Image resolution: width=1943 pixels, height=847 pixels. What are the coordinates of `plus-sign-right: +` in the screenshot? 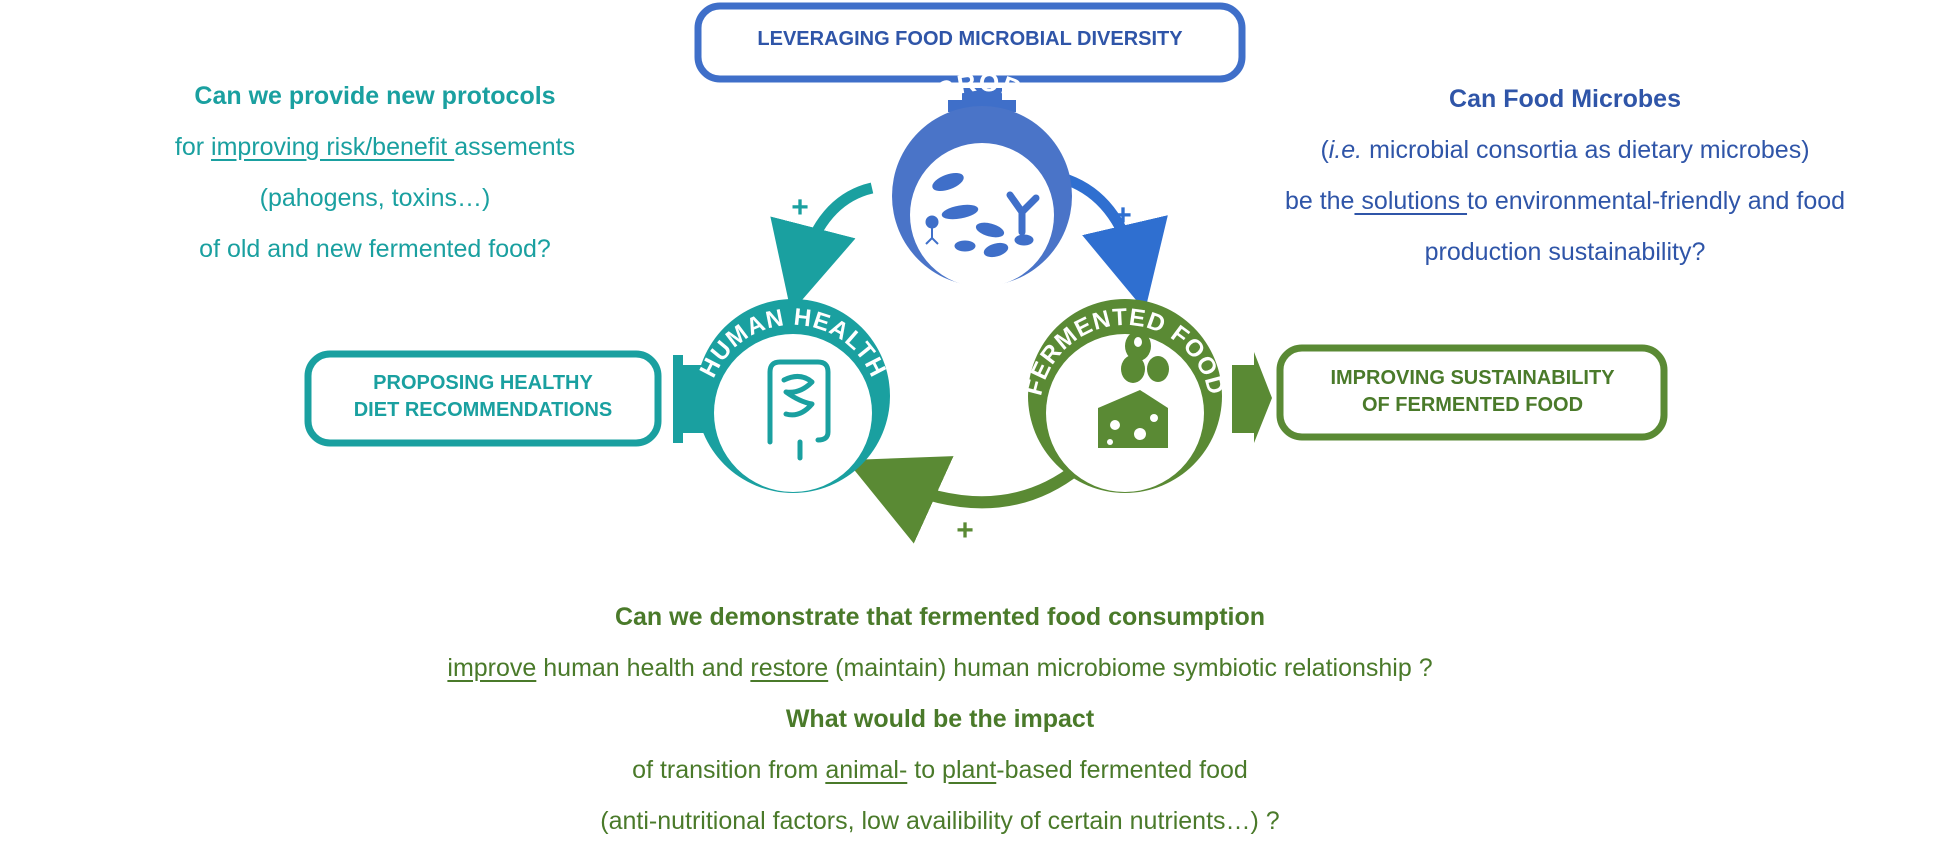 It's located at (1123, 215).